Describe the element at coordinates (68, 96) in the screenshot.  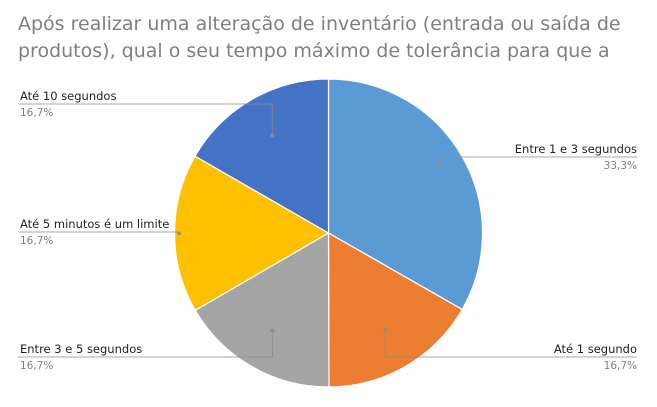
I see `slice-category-label: Até 10 segundos` at that location.